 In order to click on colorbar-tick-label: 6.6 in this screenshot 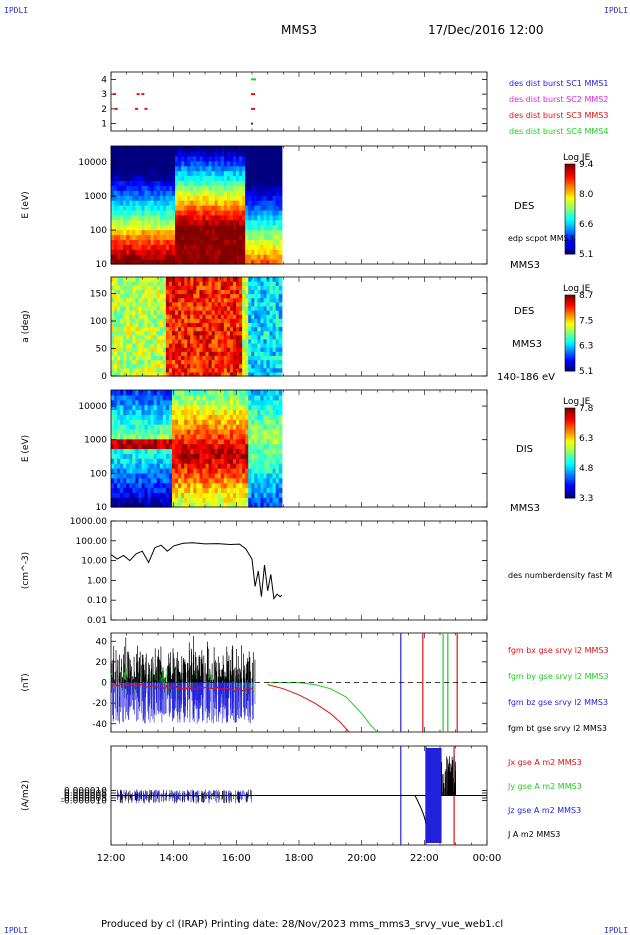, I will do `click(586, 225)`.